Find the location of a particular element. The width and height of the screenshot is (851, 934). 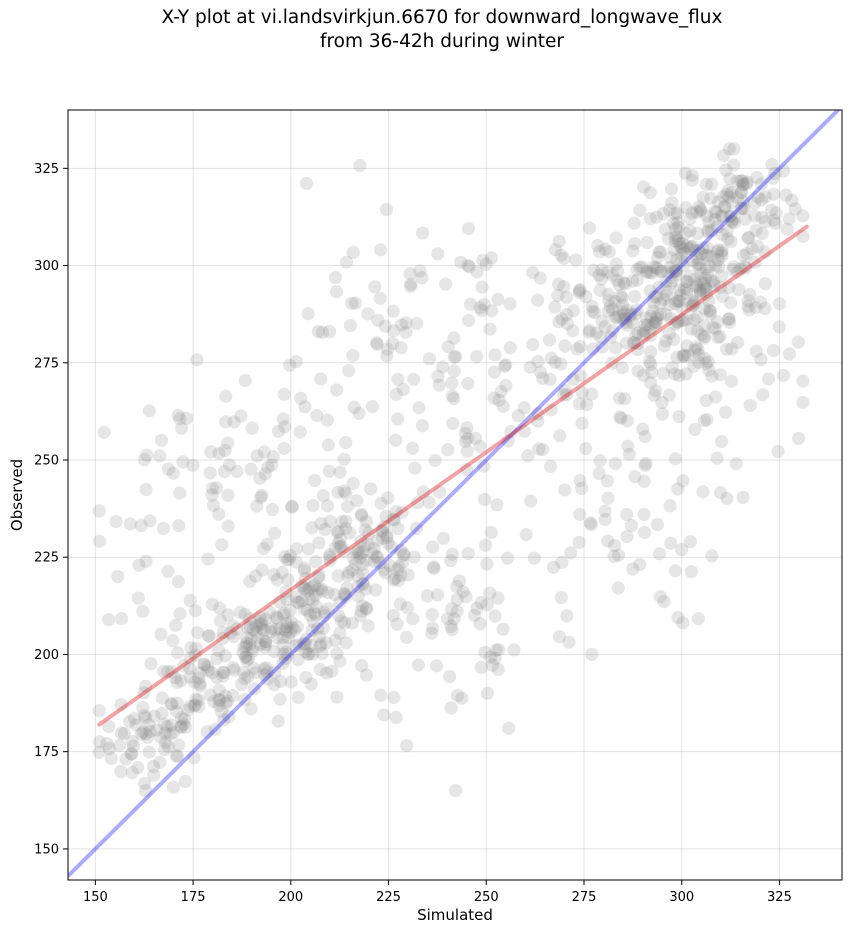

x-axis-label: Simulated is located at coordinates (455, 915).